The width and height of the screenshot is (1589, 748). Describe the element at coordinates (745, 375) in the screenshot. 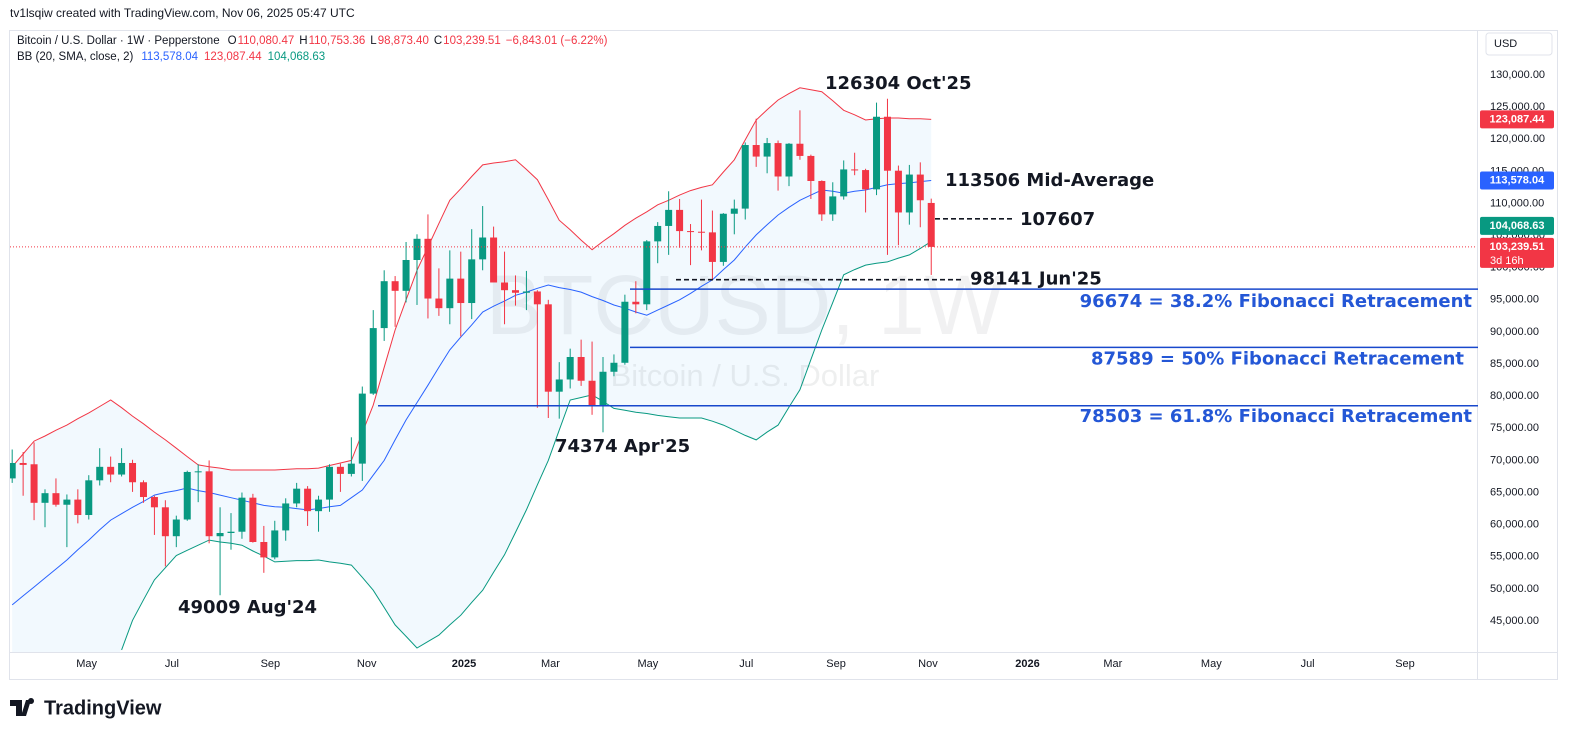

I see `watermark-description: Bitcoin / U.S. Dollar` at that location.